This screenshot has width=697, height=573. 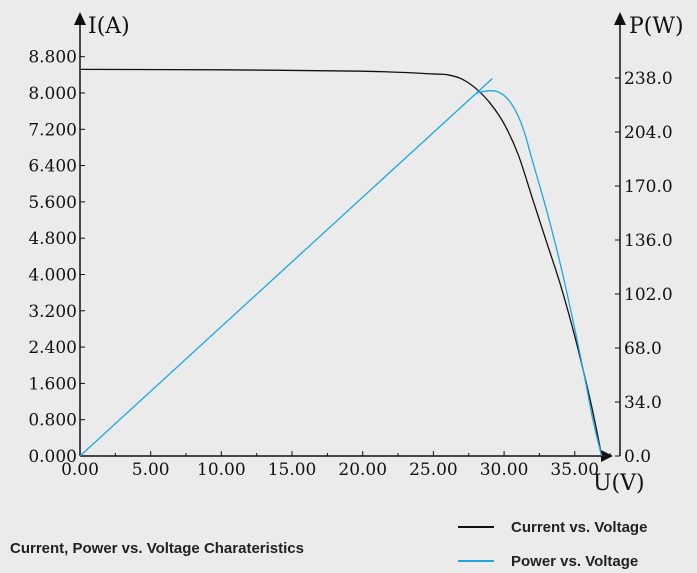 I want to click on y-axis-right-title: P(W), so click(x=656, y=26).